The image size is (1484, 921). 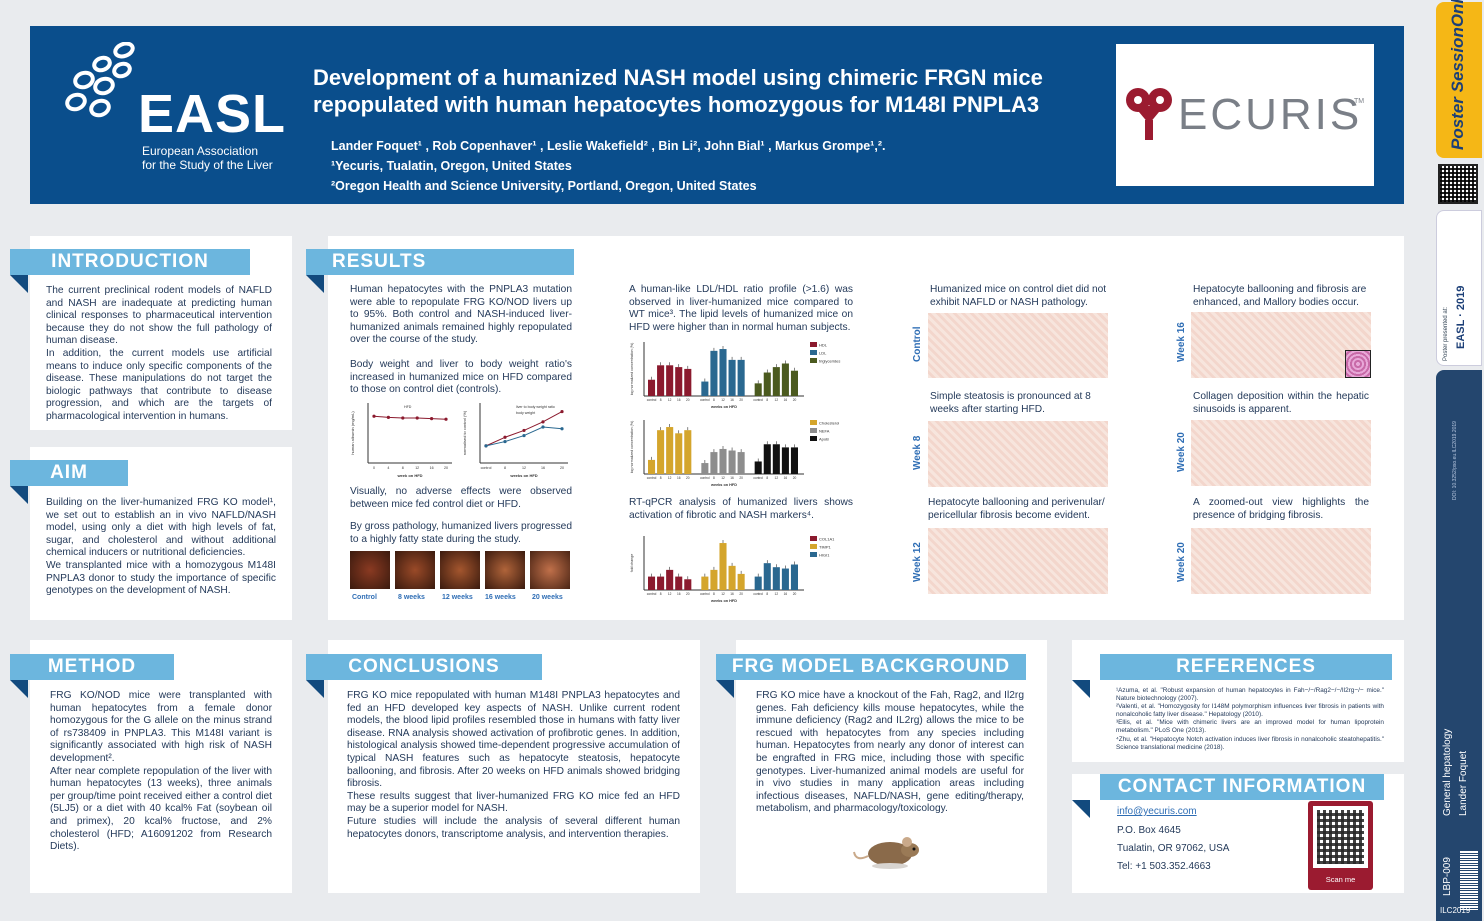 I want to click on barcode, so click(x=1469, y=880).